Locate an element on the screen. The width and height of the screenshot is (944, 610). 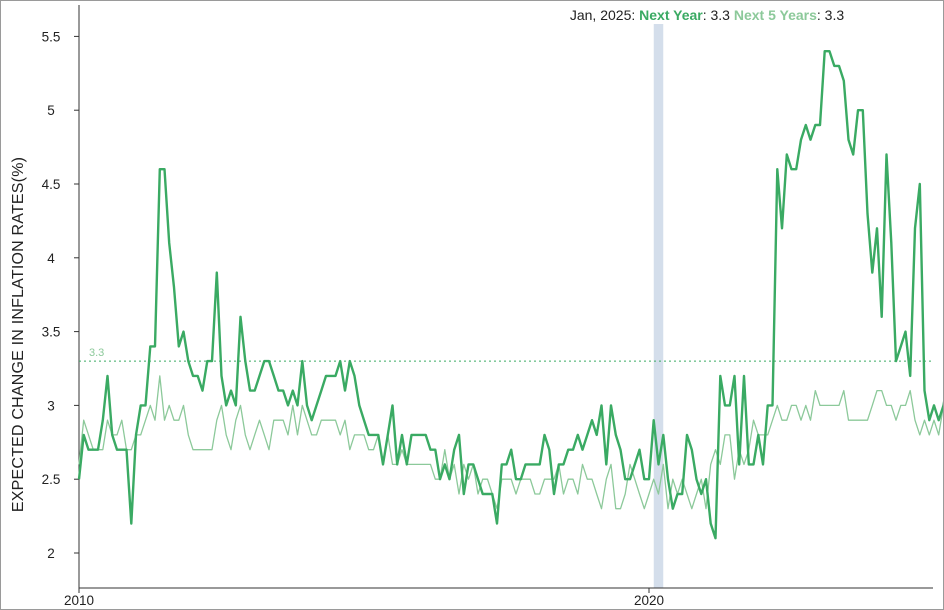
x-ticks: 2010 2020 is located at coordinates (364, 598).